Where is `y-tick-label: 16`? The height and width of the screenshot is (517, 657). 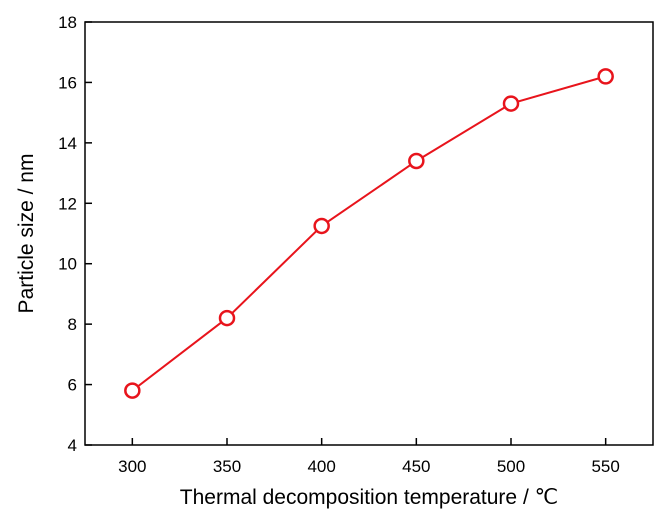 y-tick-label: 16 is located at coordinates (67, 82).